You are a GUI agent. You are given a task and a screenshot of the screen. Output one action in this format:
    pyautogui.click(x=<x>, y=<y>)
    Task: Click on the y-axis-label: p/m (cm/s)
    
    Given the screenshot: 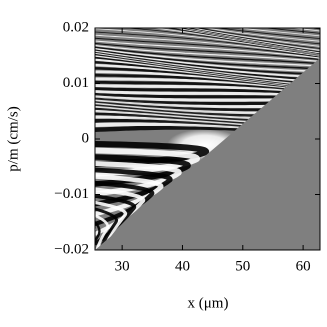 What is the action you would take?
    pyautogui.click(x=13, y=138)
    